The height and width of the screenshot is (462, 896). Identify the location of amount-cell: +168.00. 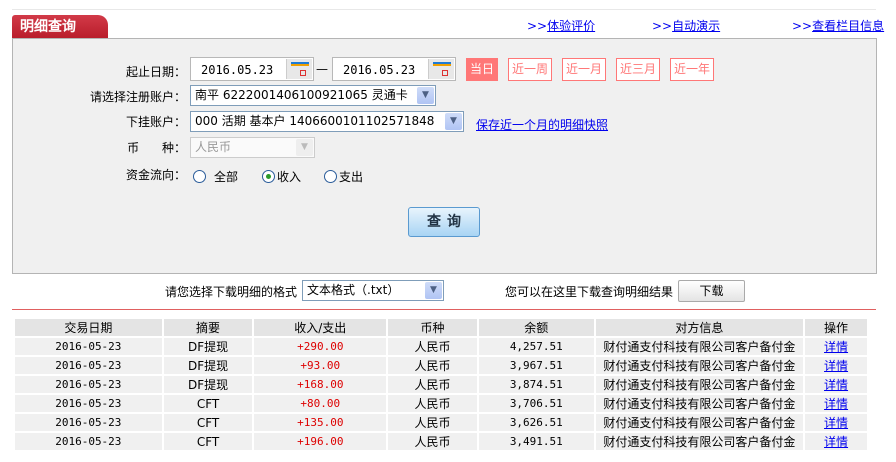
(320, 384).